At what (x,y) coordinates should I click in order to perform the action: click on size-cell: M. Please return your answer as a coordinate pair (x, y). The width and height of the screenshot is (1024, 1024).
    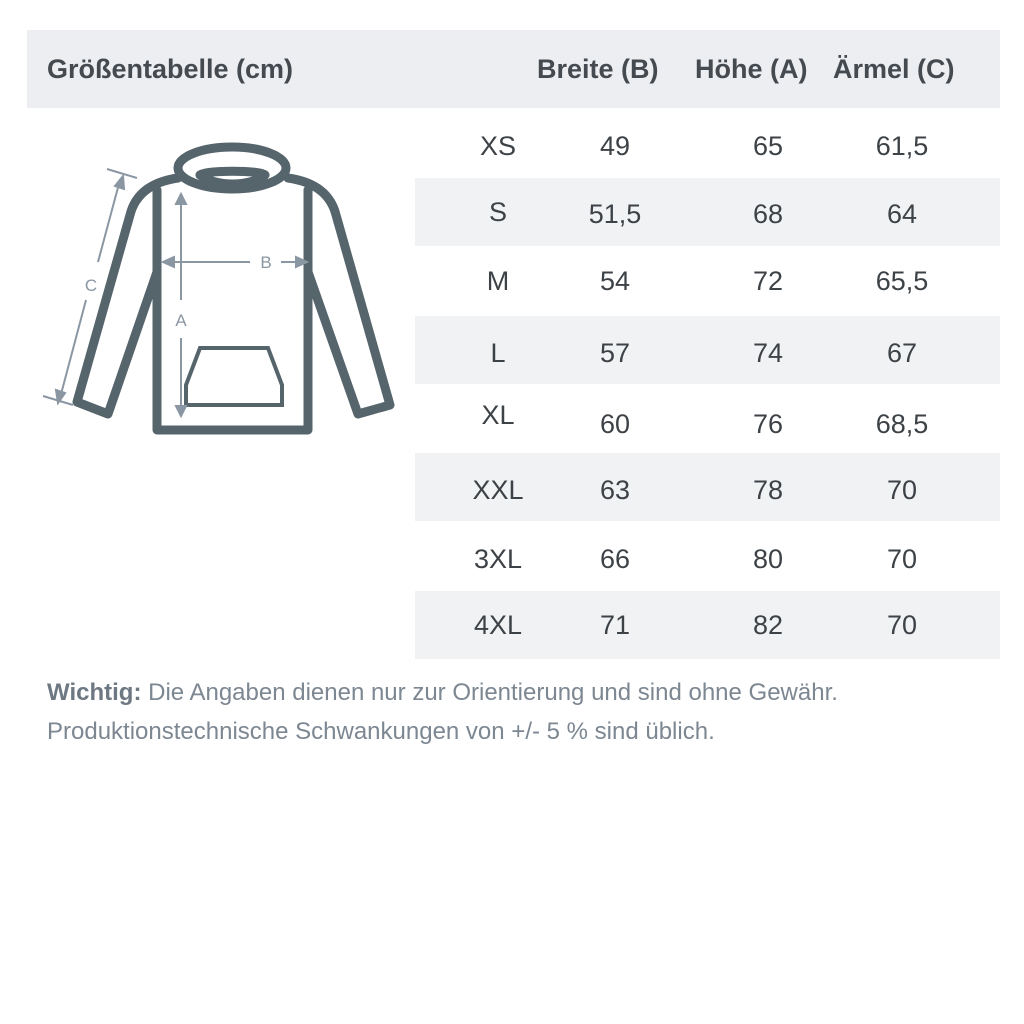
    Looking at the image, I should click on (498, 281).